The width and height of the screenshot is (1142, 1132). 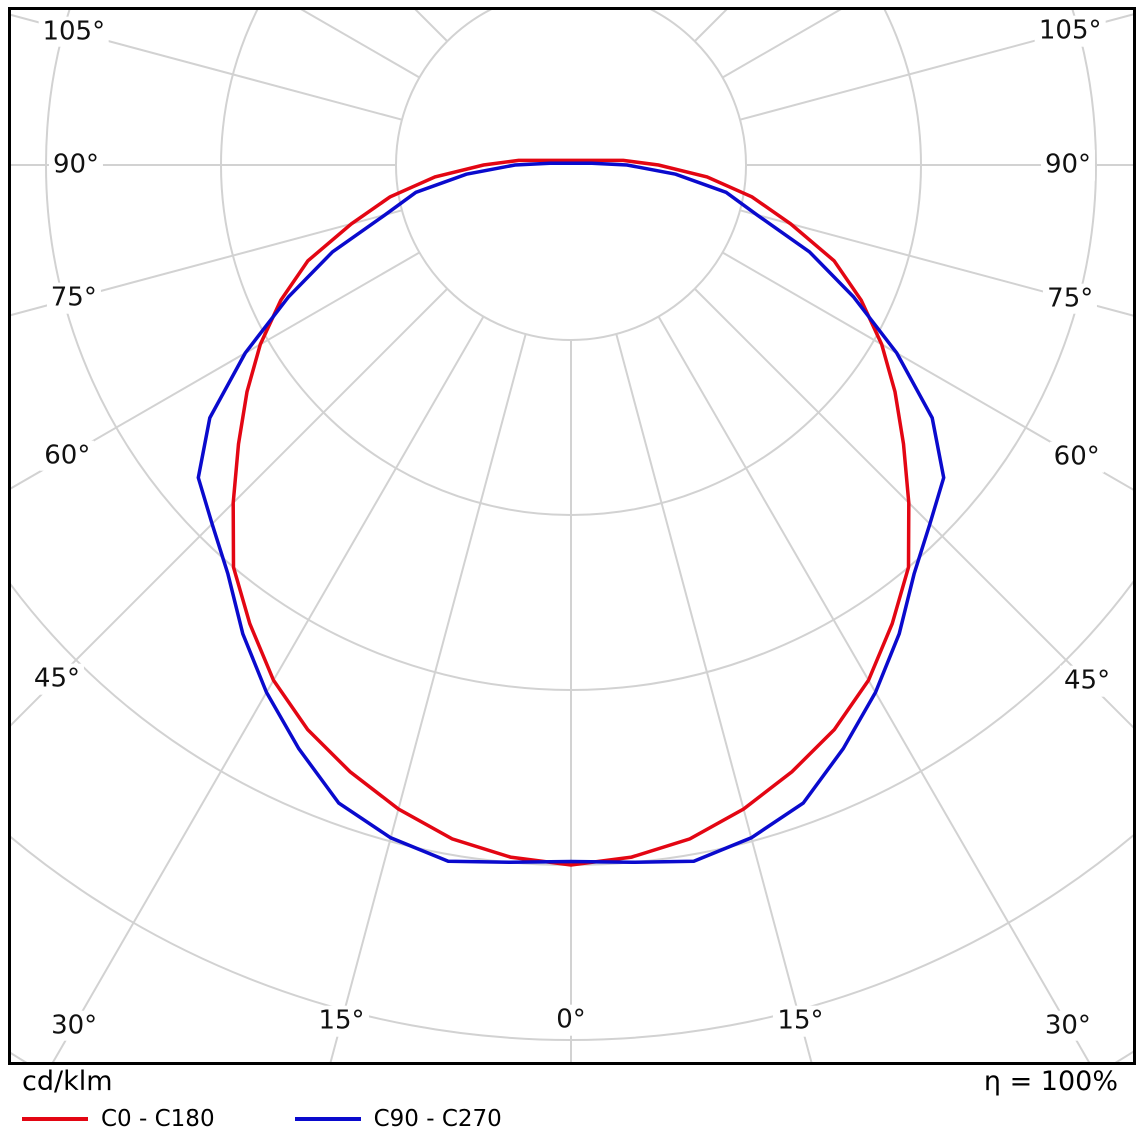 I want to click on legend: C0 - C180 C90 - C270, so click(x=262, y=1119).